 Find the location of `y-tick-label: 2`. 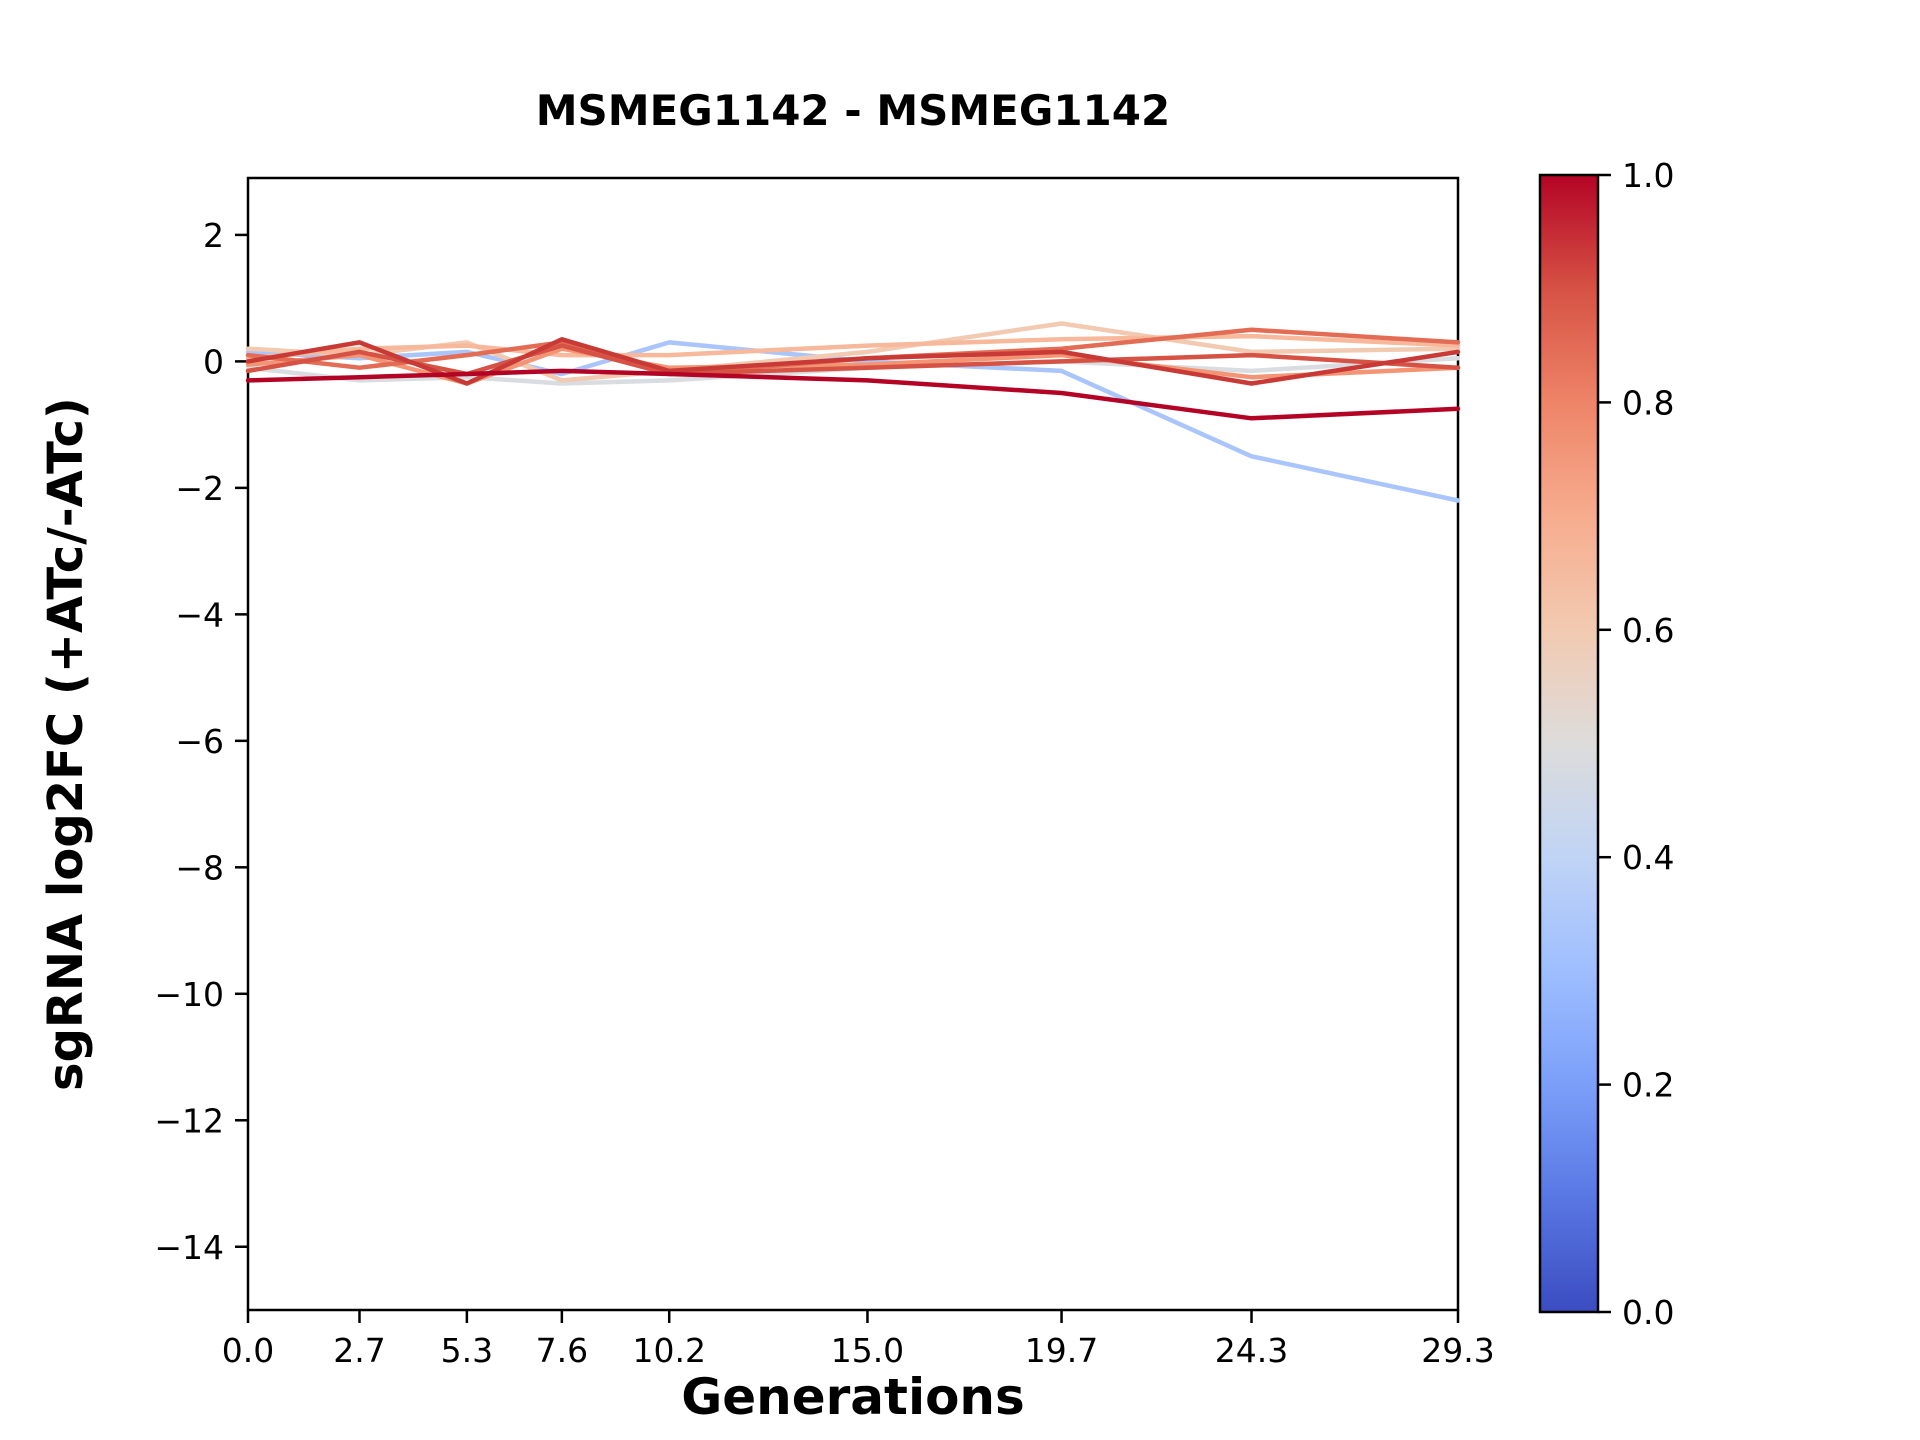

y-tick-label: 2 is located at coordinates (213, 235).